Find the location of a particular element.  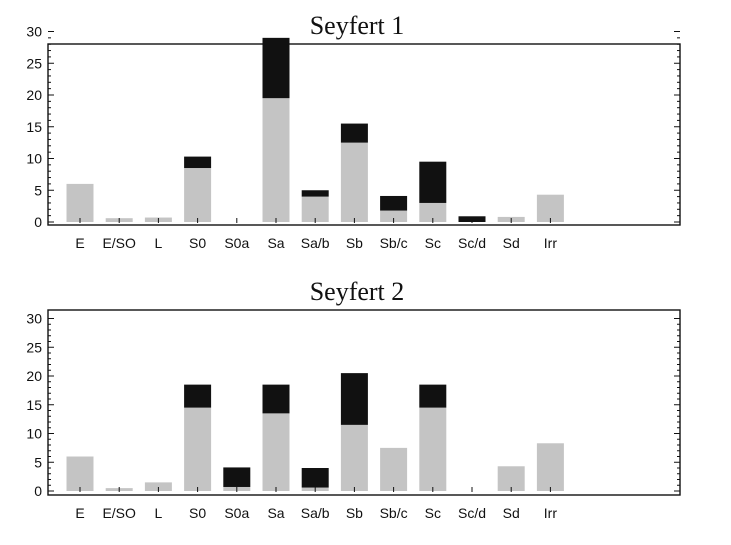

bar-upper-sbc is located at coordinates (394, 203).